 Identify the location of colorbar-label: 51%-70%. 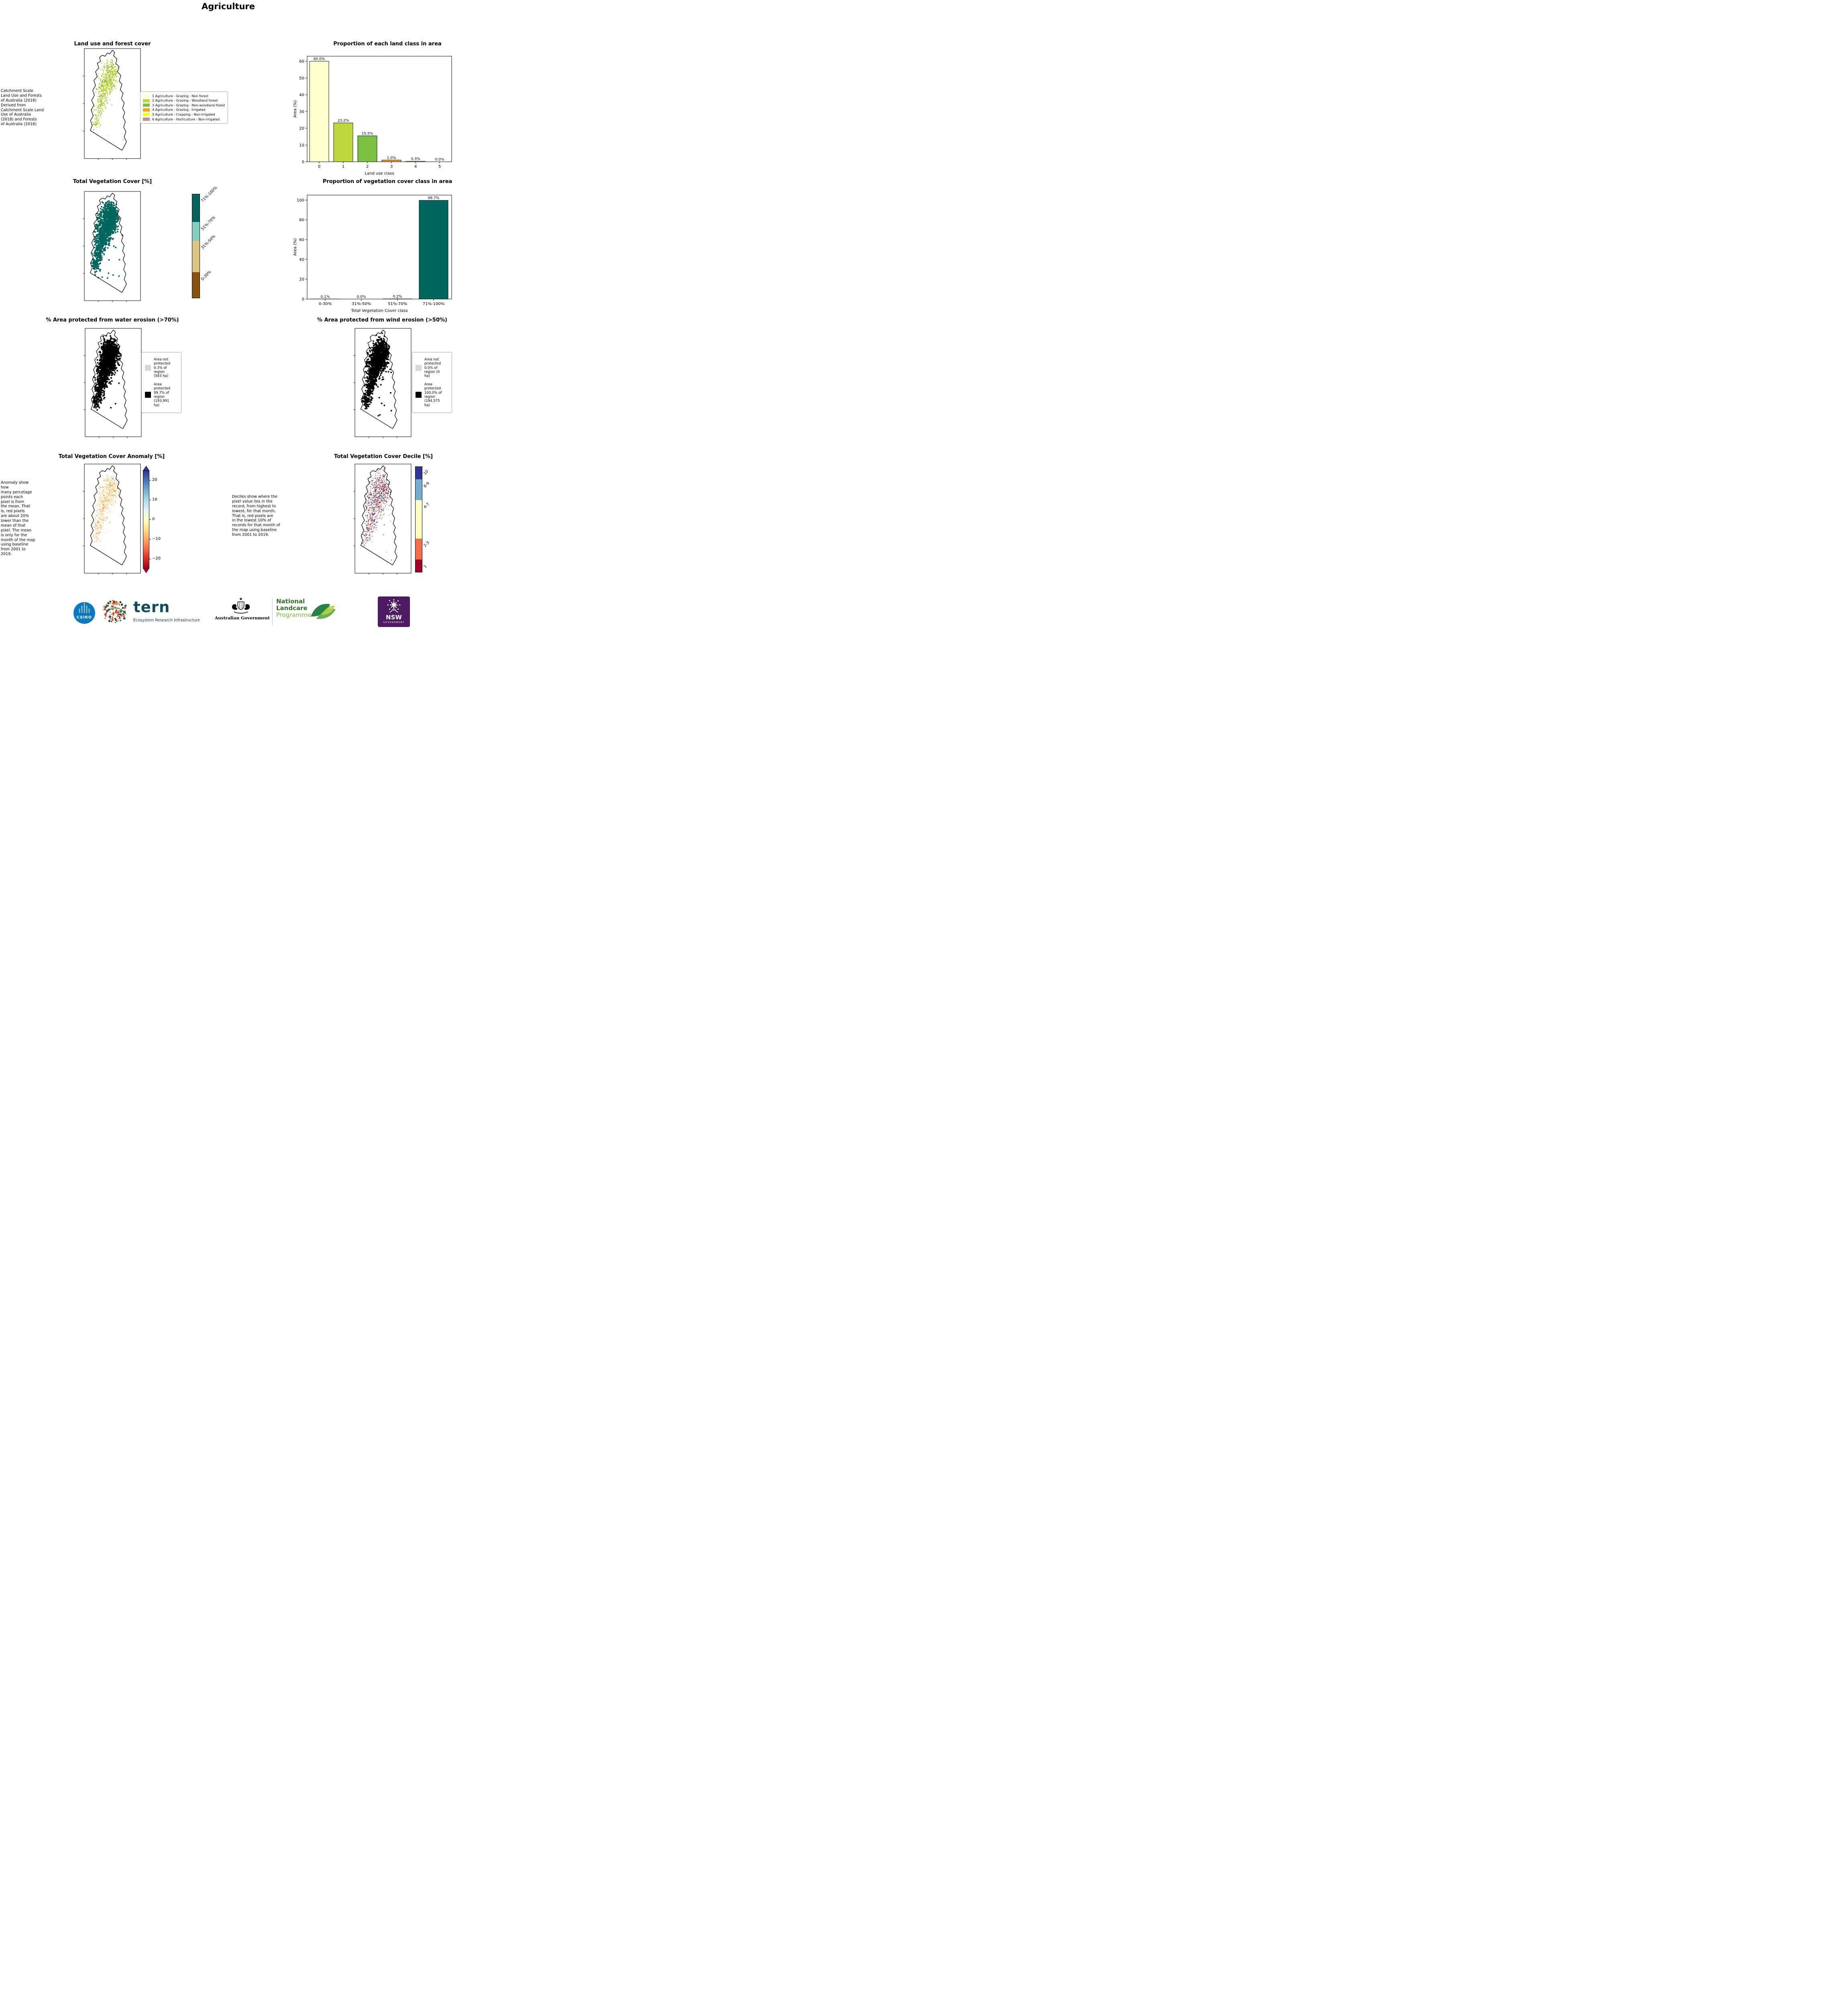
(209, 223).